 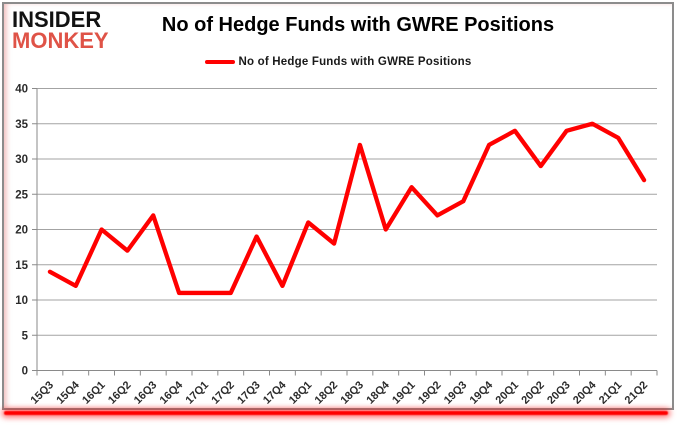 I want to click on x-tick-label: 20Q1, so click(x=508, y=391).